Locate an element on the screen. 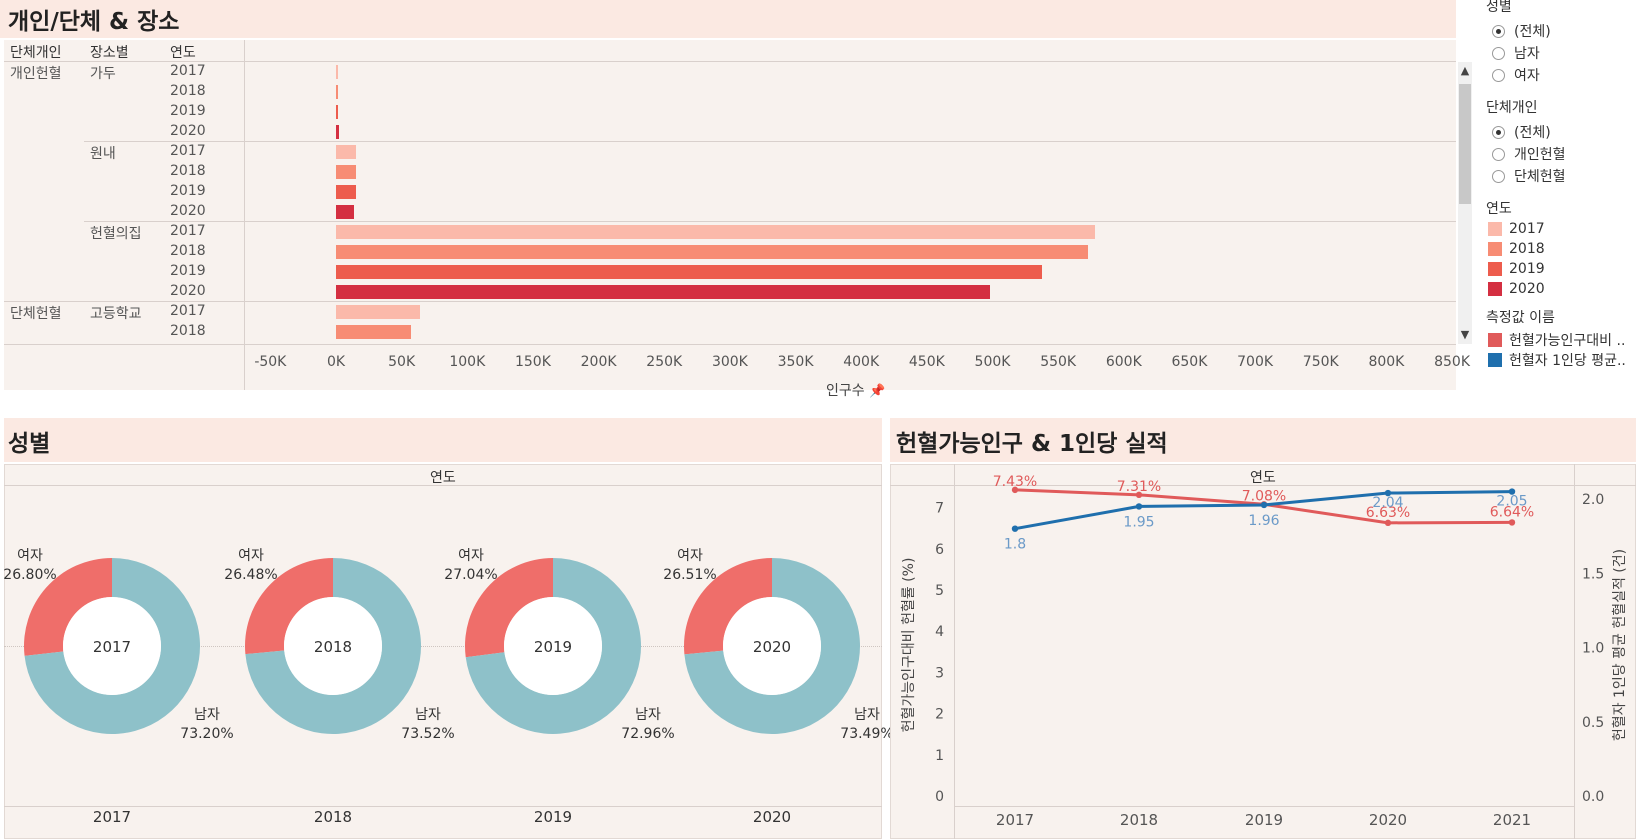 The image size is (1636, 839). col-header-group: 단체개인 is located at coordinates (36, 53).